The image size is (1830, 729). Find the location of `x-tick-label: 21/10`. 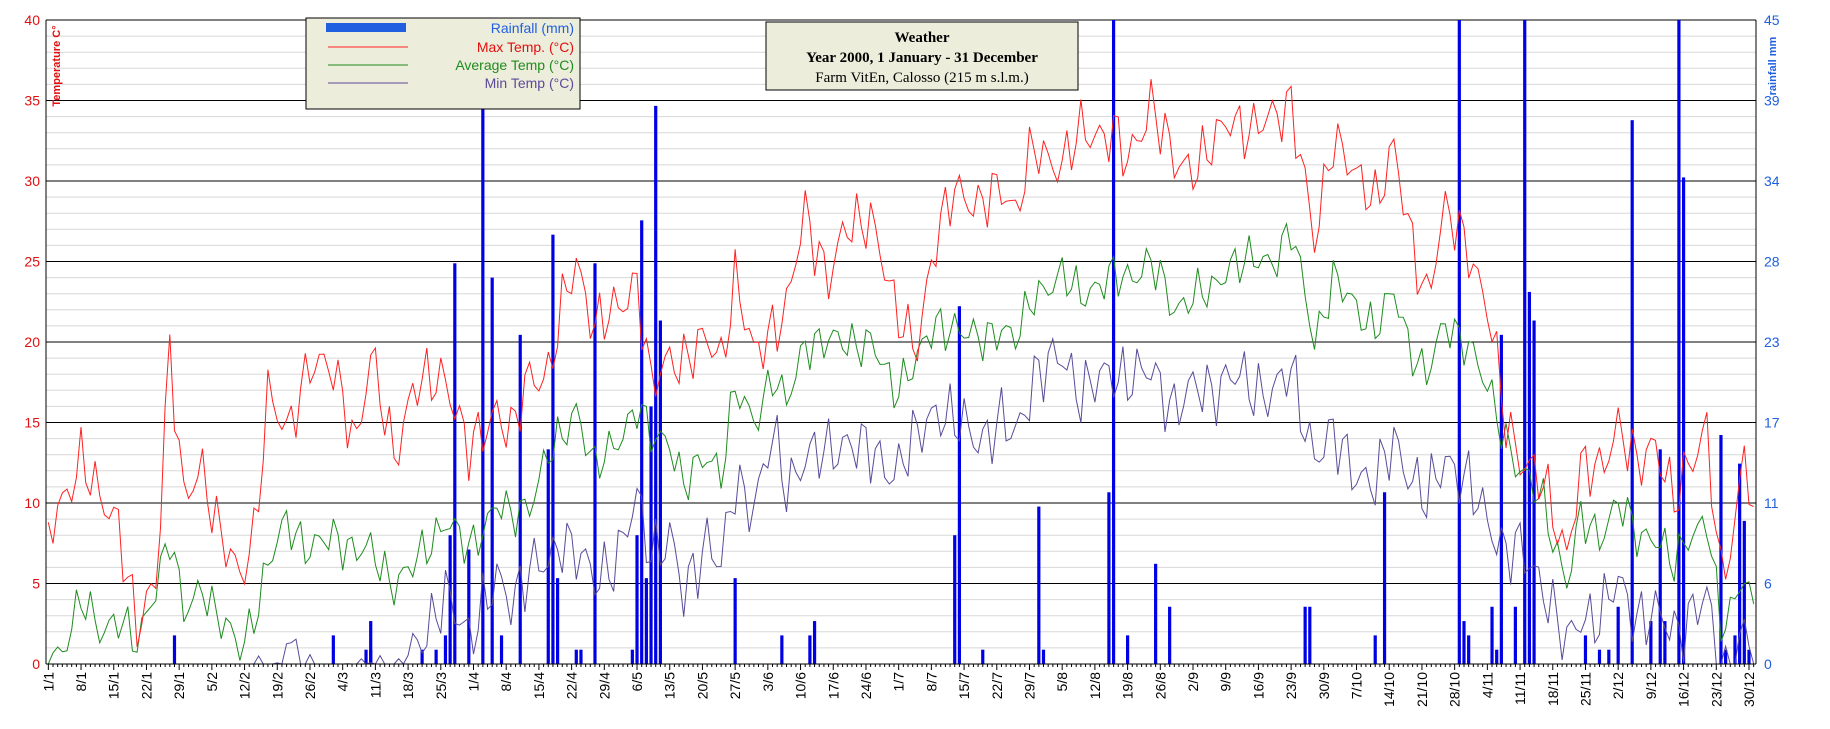

x-tick-label: 21/10 is located at coordinates (1422, 689).